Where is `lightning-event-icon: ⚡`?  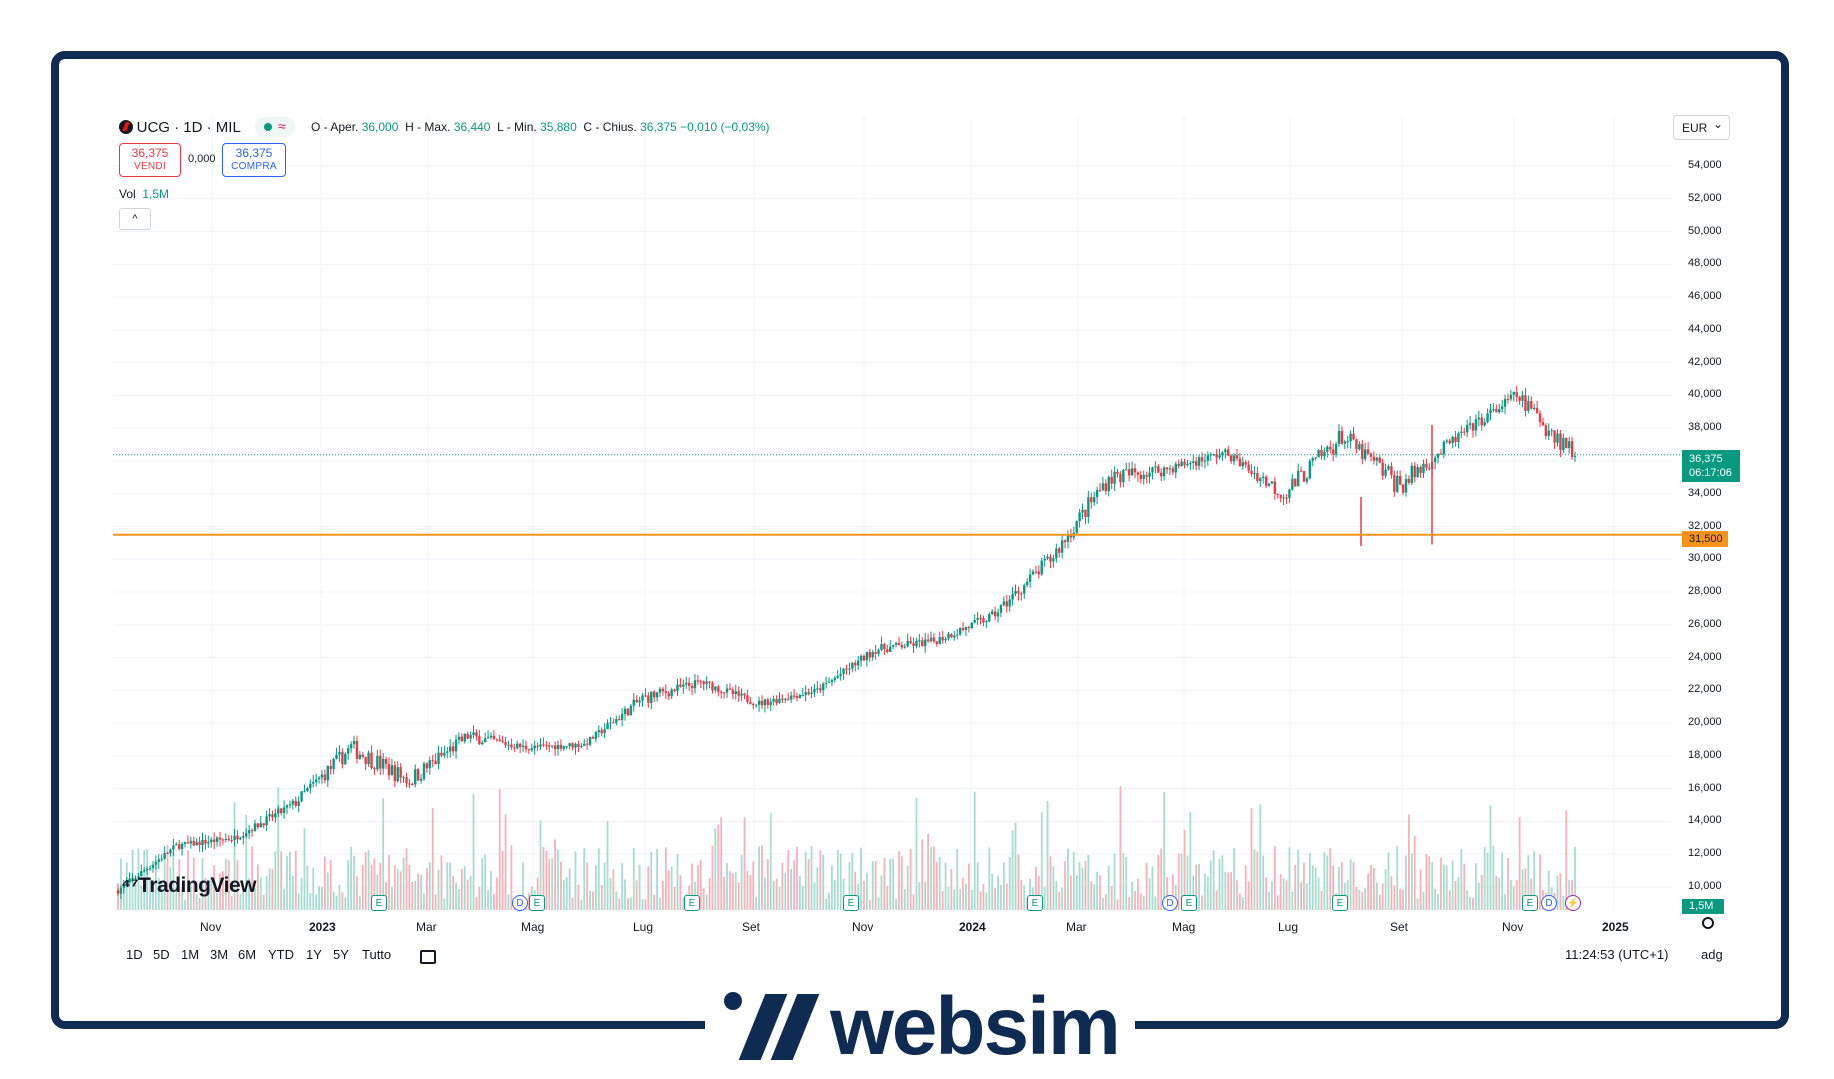 lightning-event-icon: ⚡ is located at coordinates (1573, 903).